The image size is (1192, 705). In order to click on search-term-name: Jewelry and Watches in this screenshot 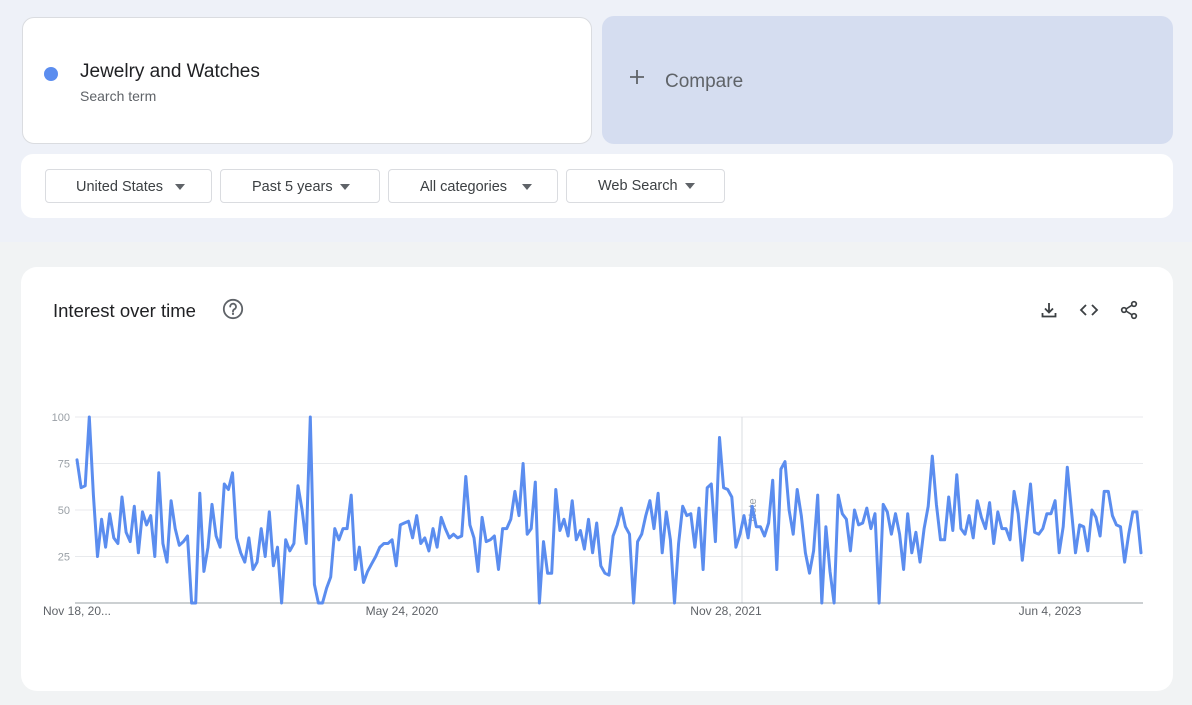, I will do `click(170, 71)`.